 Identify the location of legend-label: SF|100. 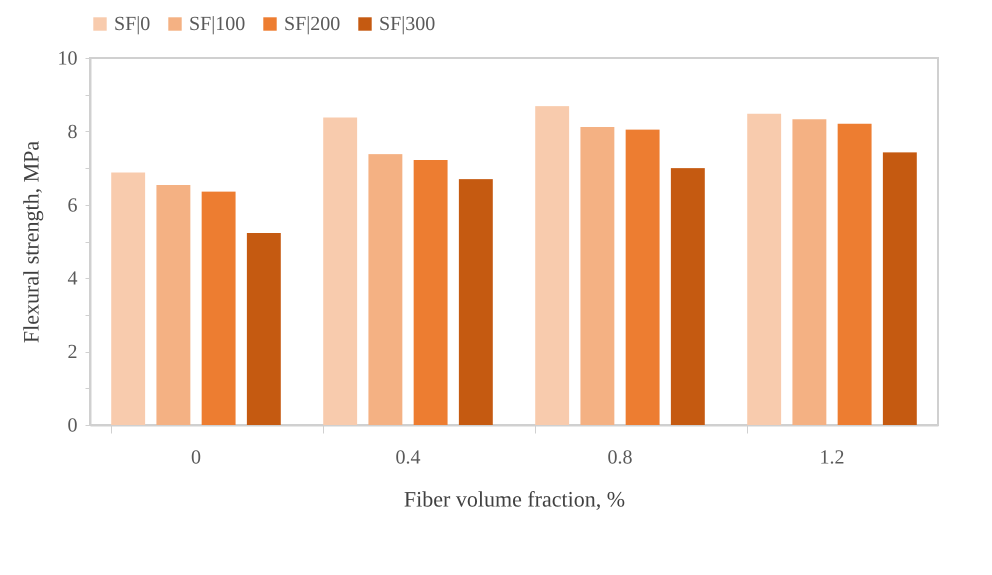
(217, 24).